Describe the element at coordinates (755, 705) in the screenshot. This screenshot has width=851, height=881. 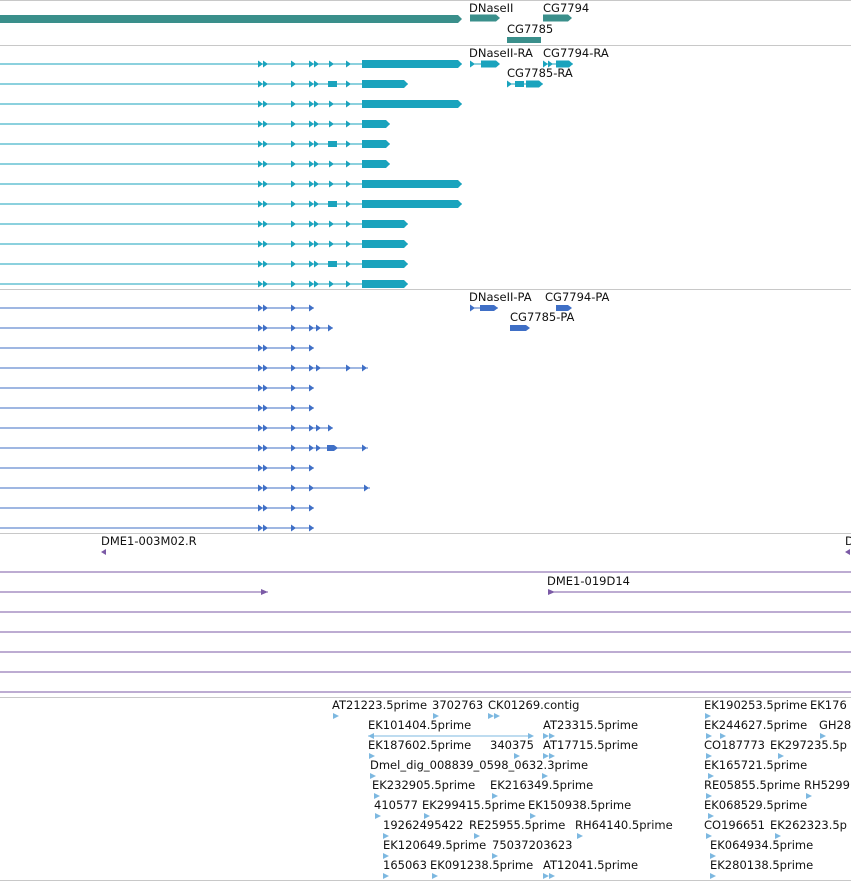
I see `est-label: EK190253.5prime` at that location.